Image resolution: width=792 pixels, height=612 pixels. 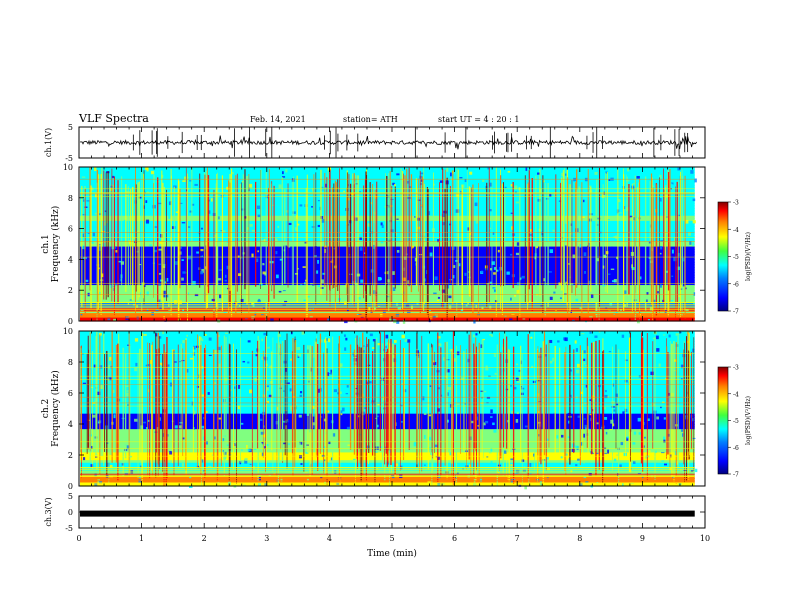 What do you see at coordinates (734, 258) in the screenshot?
I see `ch1-colorbar: -3 -4 -5 -6 -7 log(PSD)(V²/Hz)` at bounding box center [734, 258].